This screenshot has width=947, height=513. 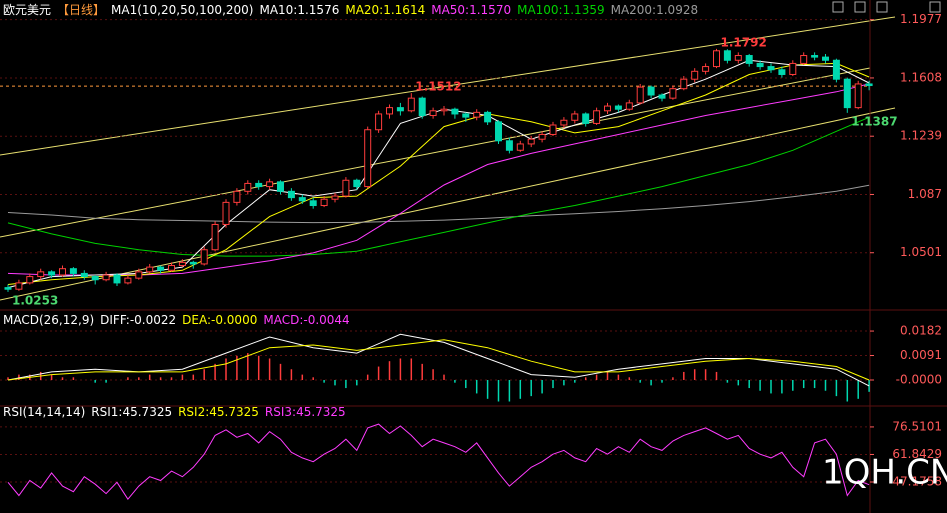 What do you see at coordinates (921, 252) in the screenshot?
I see `y-tick-label: 1.0501` at bounding box center [921, 252].